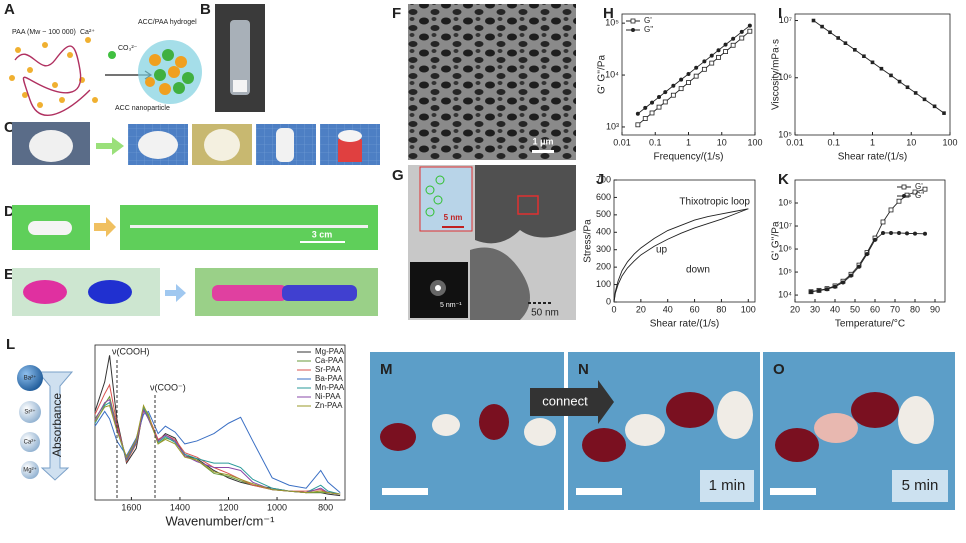 This screenshot has width=966, height=543. I want to click on y-tick-label: 10³, so click(612, 126).